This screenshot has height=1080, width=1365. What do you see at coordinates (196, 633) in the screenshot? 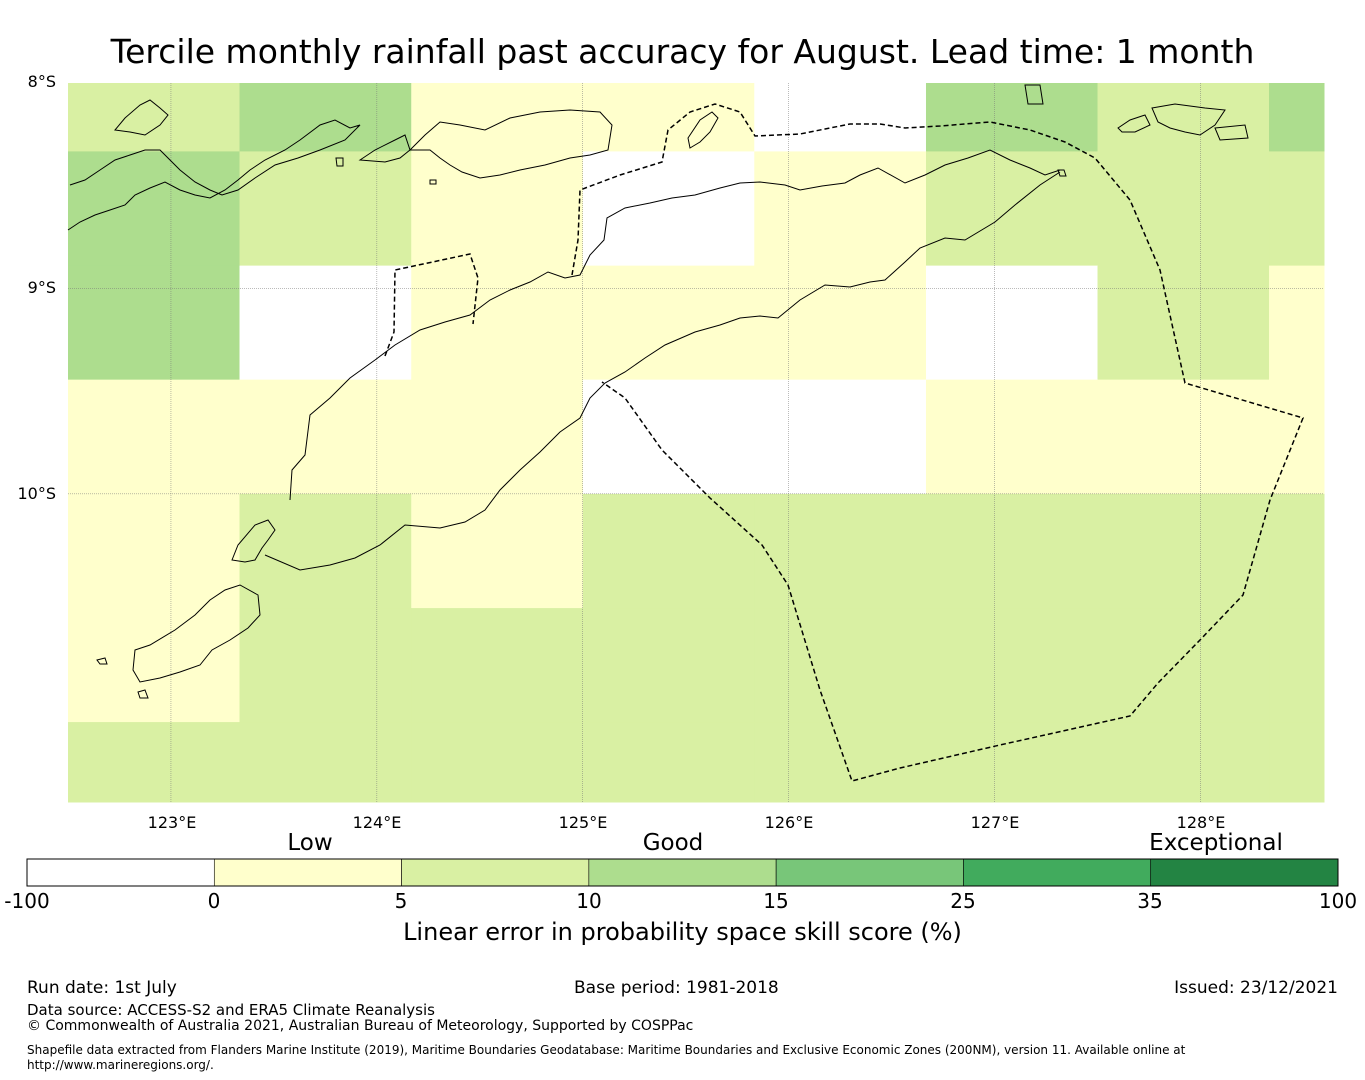
I see `savu-coast` at bounding box center [196, 633].